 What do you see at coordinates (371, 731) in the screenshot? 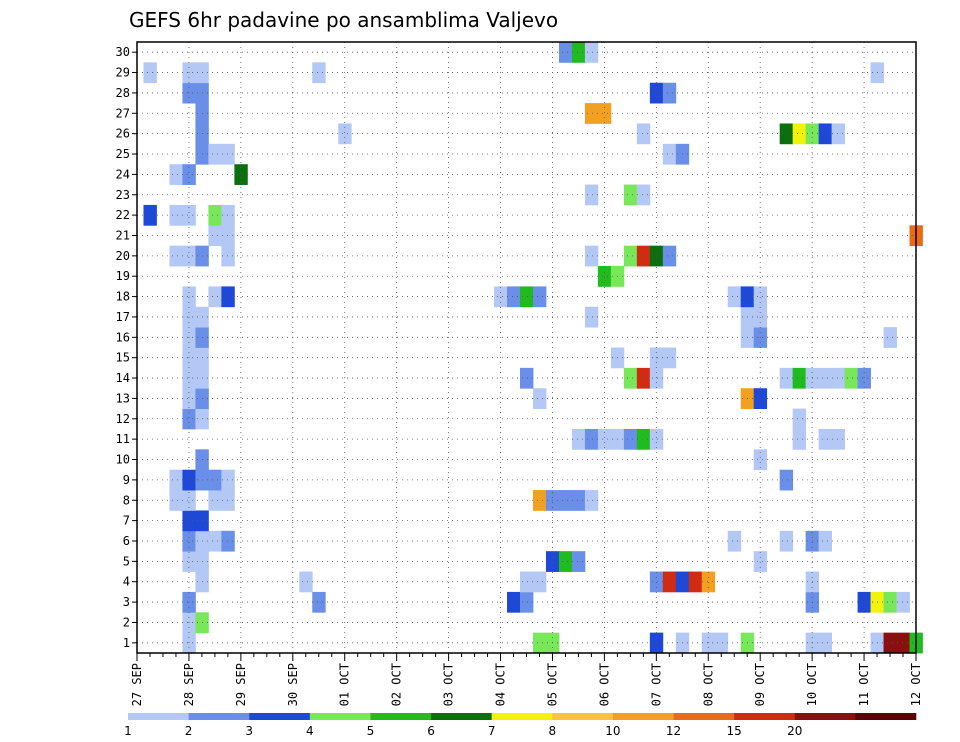
I see `color-bar-label: 5` at bounding box center [371, 731].